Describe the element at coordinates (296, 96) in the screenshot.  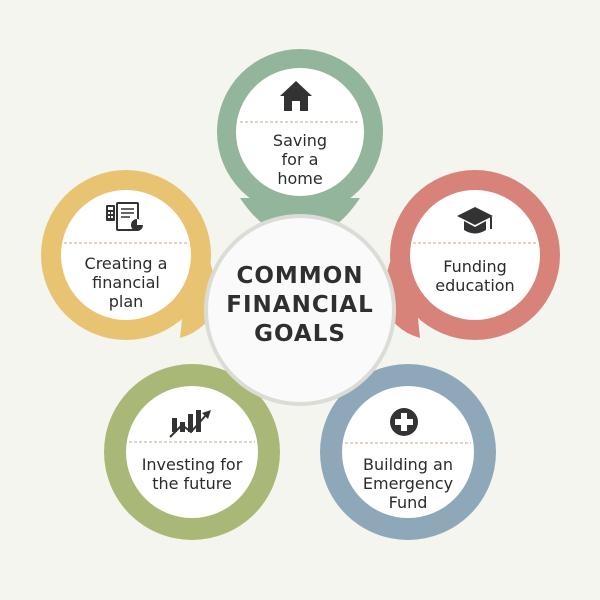
I see `house-icon` at that location.